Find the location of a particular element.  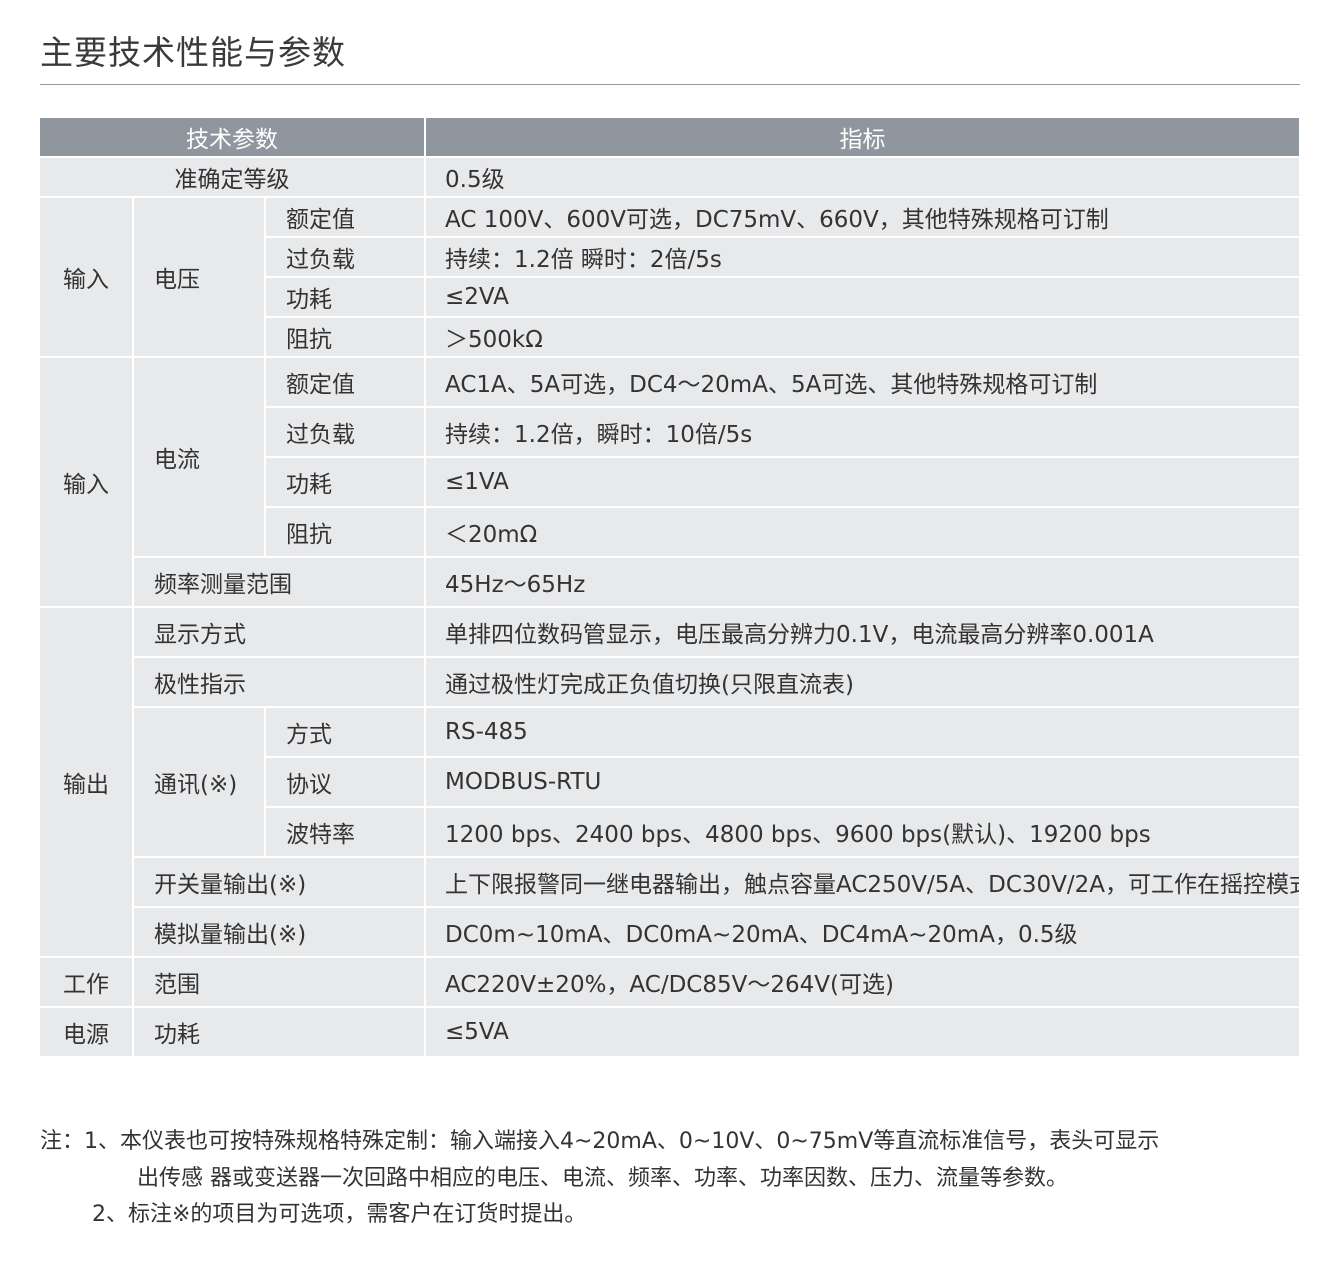

row-value: ≤1VA is located at coordinates (862, 482).